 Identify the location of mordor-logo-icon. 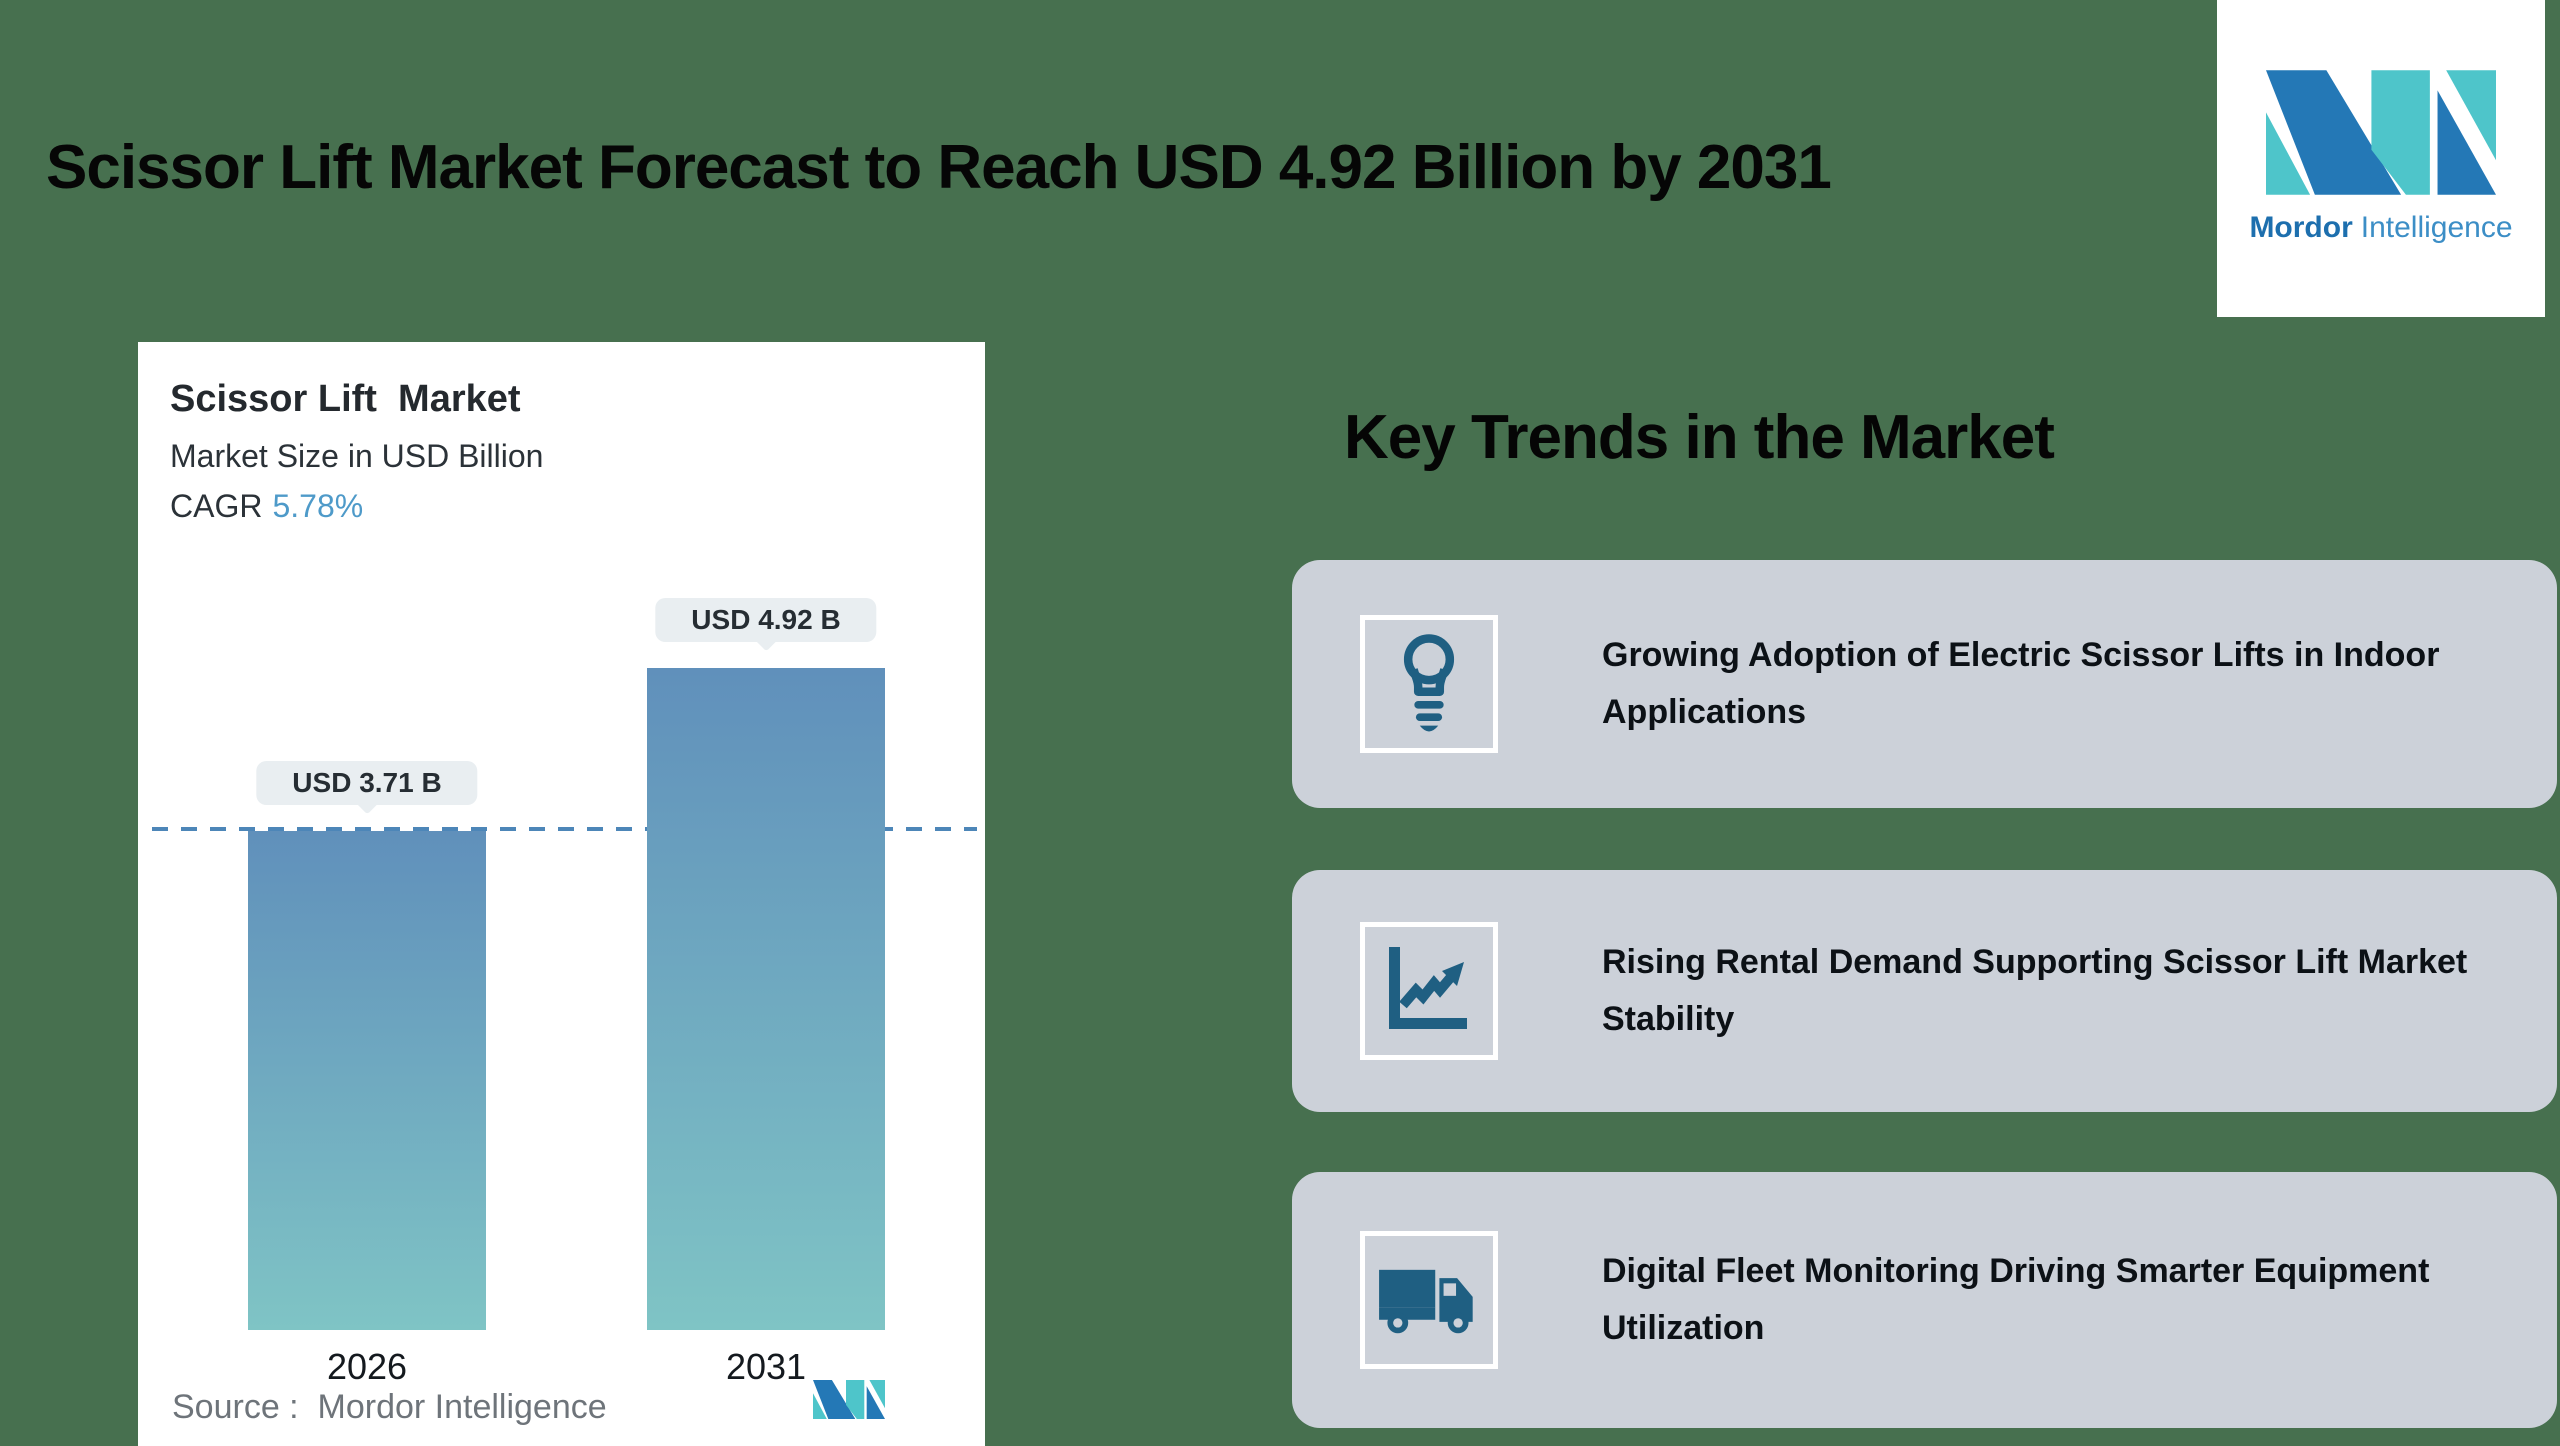
(2381, 132).